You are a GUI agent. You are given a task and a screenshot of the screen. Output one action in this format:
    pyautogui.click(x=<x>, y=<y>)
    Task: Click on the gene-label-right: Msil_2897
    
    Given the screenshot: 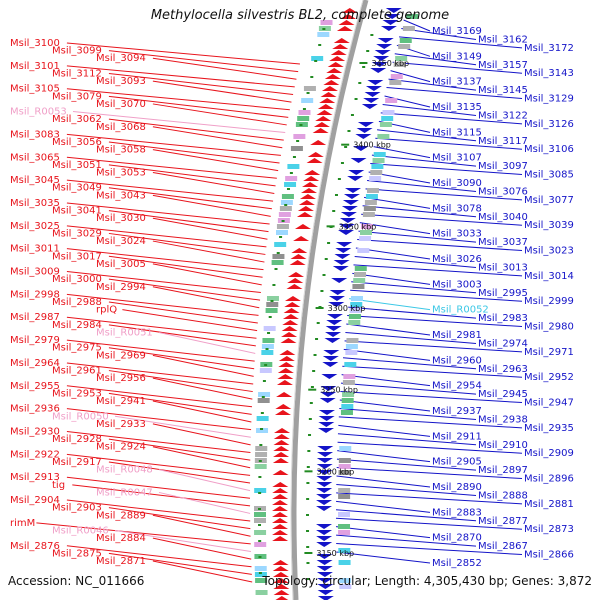 What is the action you would take?
    pyautogui.click(x=503, y=470)
    